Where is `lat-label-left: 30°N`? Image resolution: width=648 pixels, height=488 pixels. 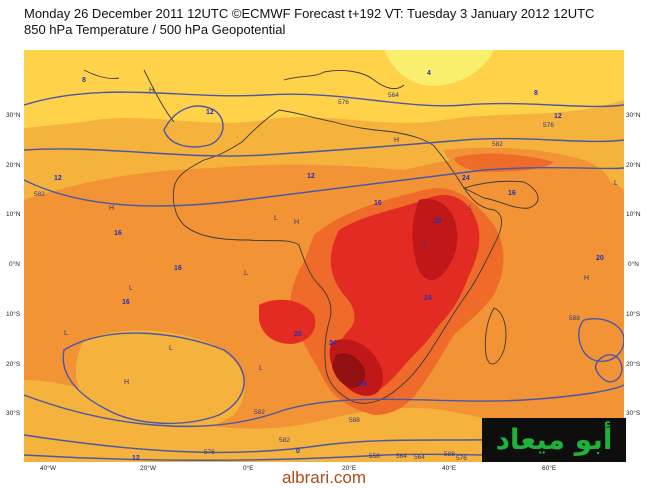
lat-label-left: 30°N is located at coordinates (13, 115).